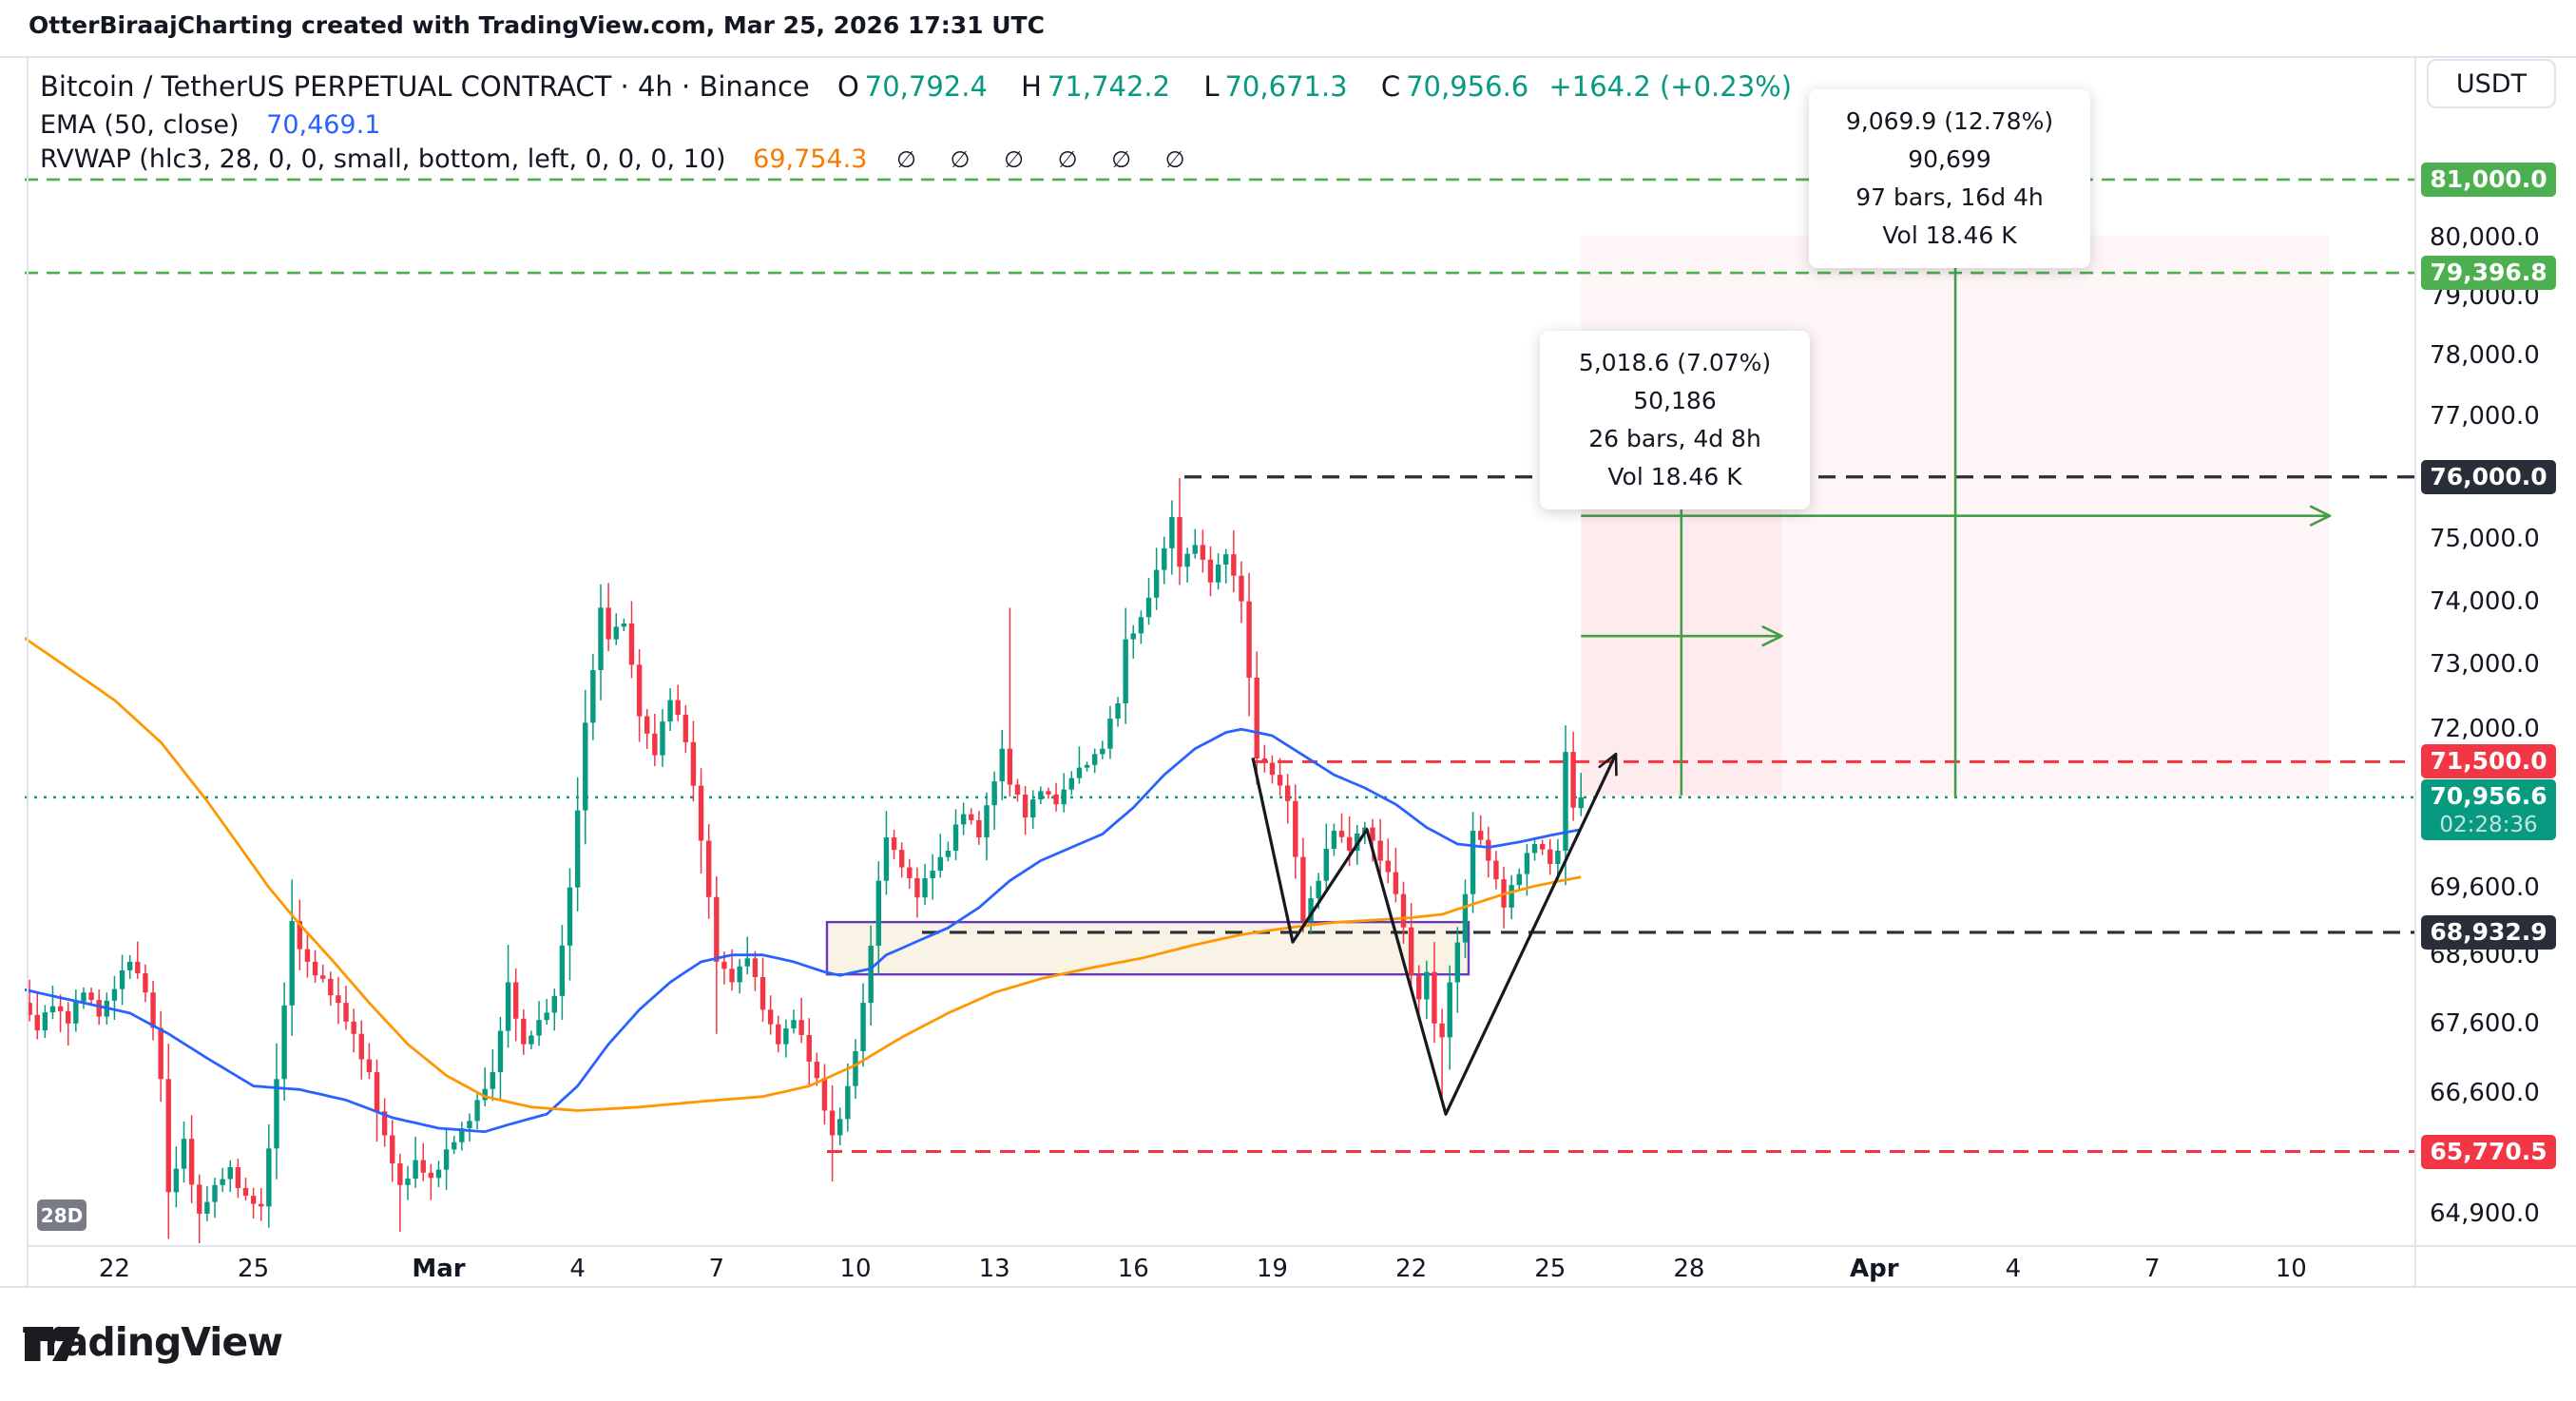 This screenshot has width=2576, height=1401. Describe the element at coordinates (810, 159) in the screenshot. I see `rvwap-value: 69,754.3` at that location.